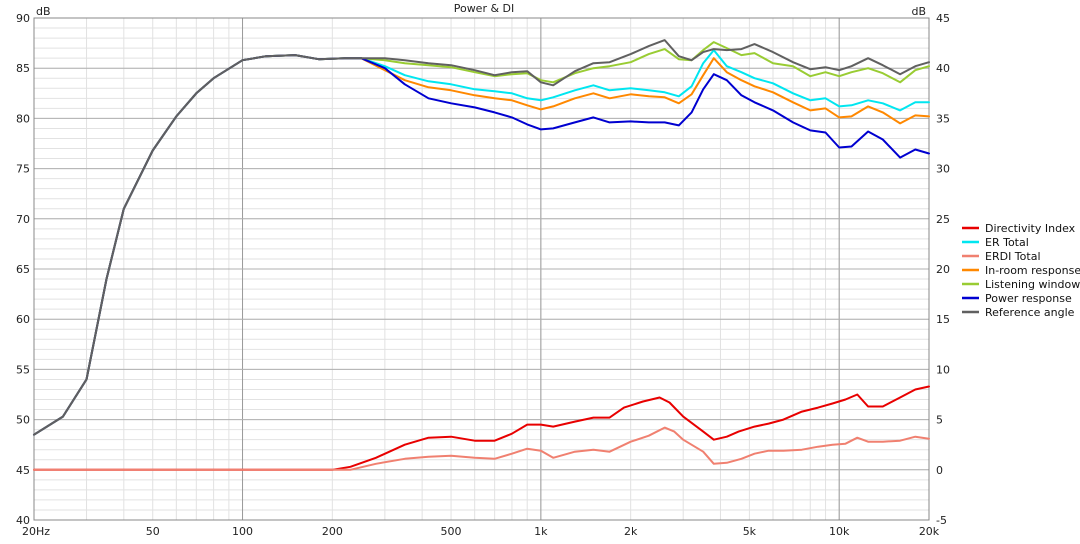  What do you see at coordinates (23, 68) in the screenshot?
I see `y-left-tick-label: 85` at bounding box center [23, 68].